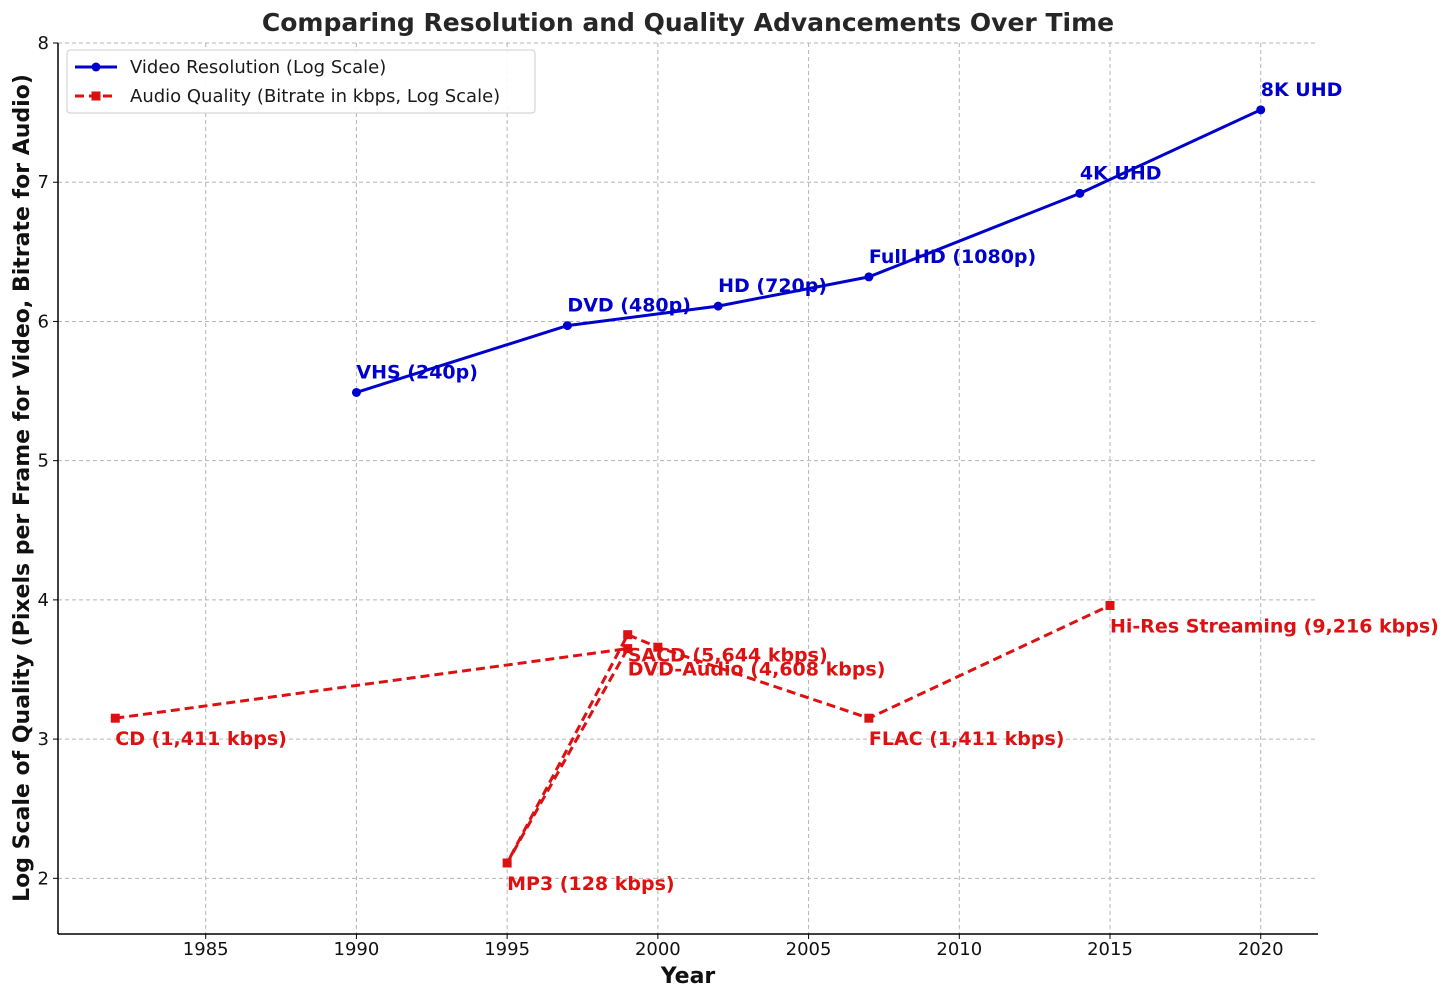  Describe the element at coordinates (757, 670) in the screenshot. I see `data-label: DVD-Audio (4,608 kbps)` at that location.